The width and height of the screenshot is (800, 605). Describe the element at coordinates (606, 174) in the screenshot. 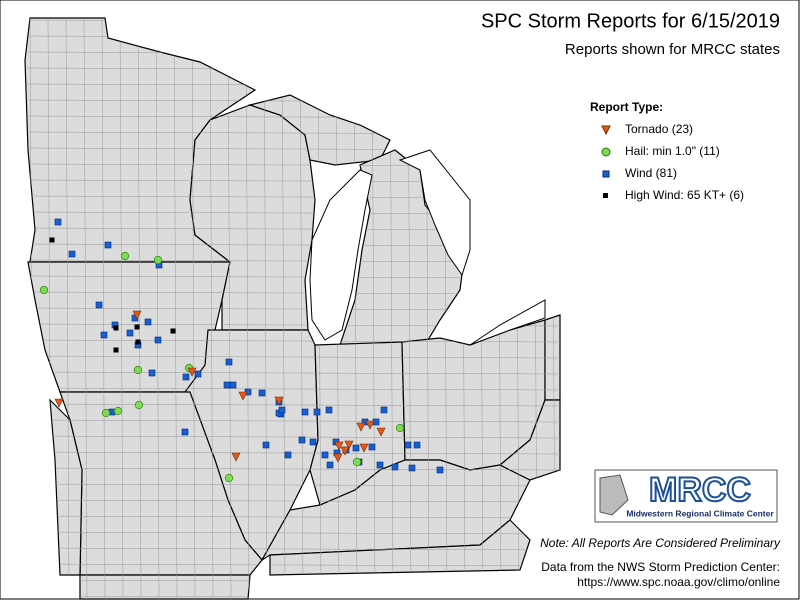

I see `wind-symbol` at that location.